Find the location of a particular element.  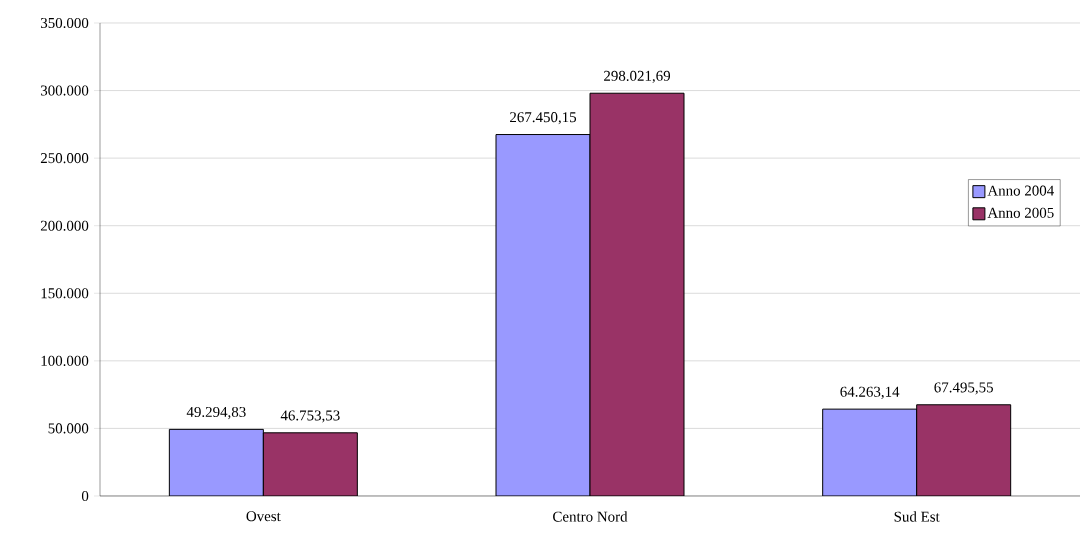

data-label: 298.021,69 is located at coordinates (637, 77).